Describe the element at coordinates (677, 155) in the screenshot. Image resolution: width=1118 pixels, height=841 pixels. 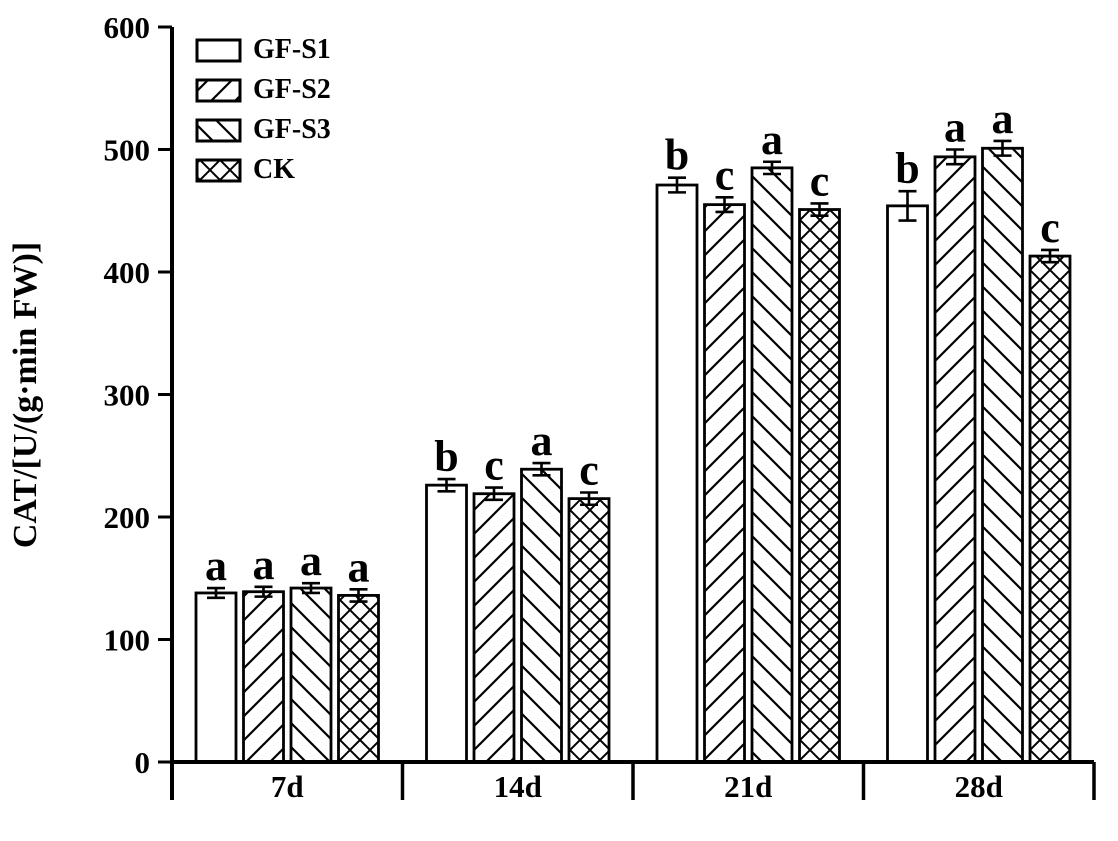
I see `sig-letter-GF-S1-21d: b` at that location.